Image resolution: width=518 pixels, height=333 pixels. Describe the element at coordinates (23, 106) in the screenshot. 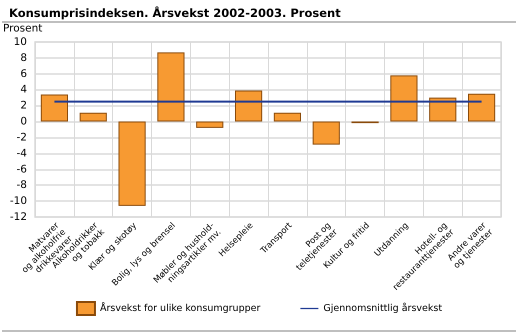

I see `y-tick-label: 2` at that location.